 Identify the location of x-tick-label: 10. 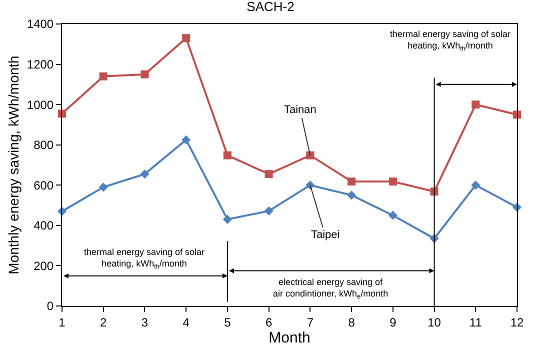
(435, 322).